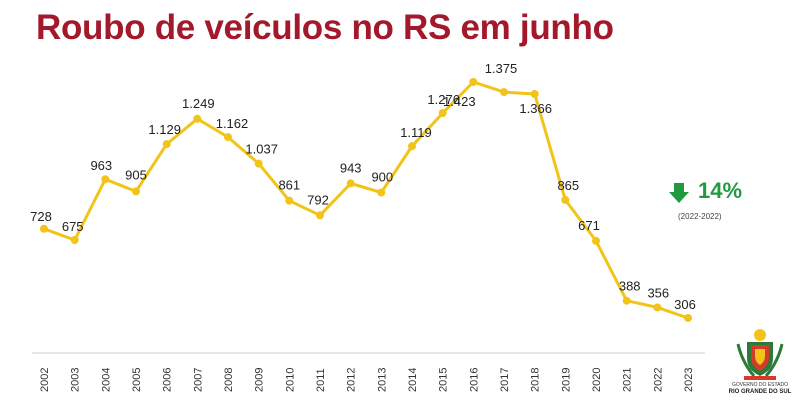  I want to click on x-tick-label-2003: 2003, so click(76, 380).